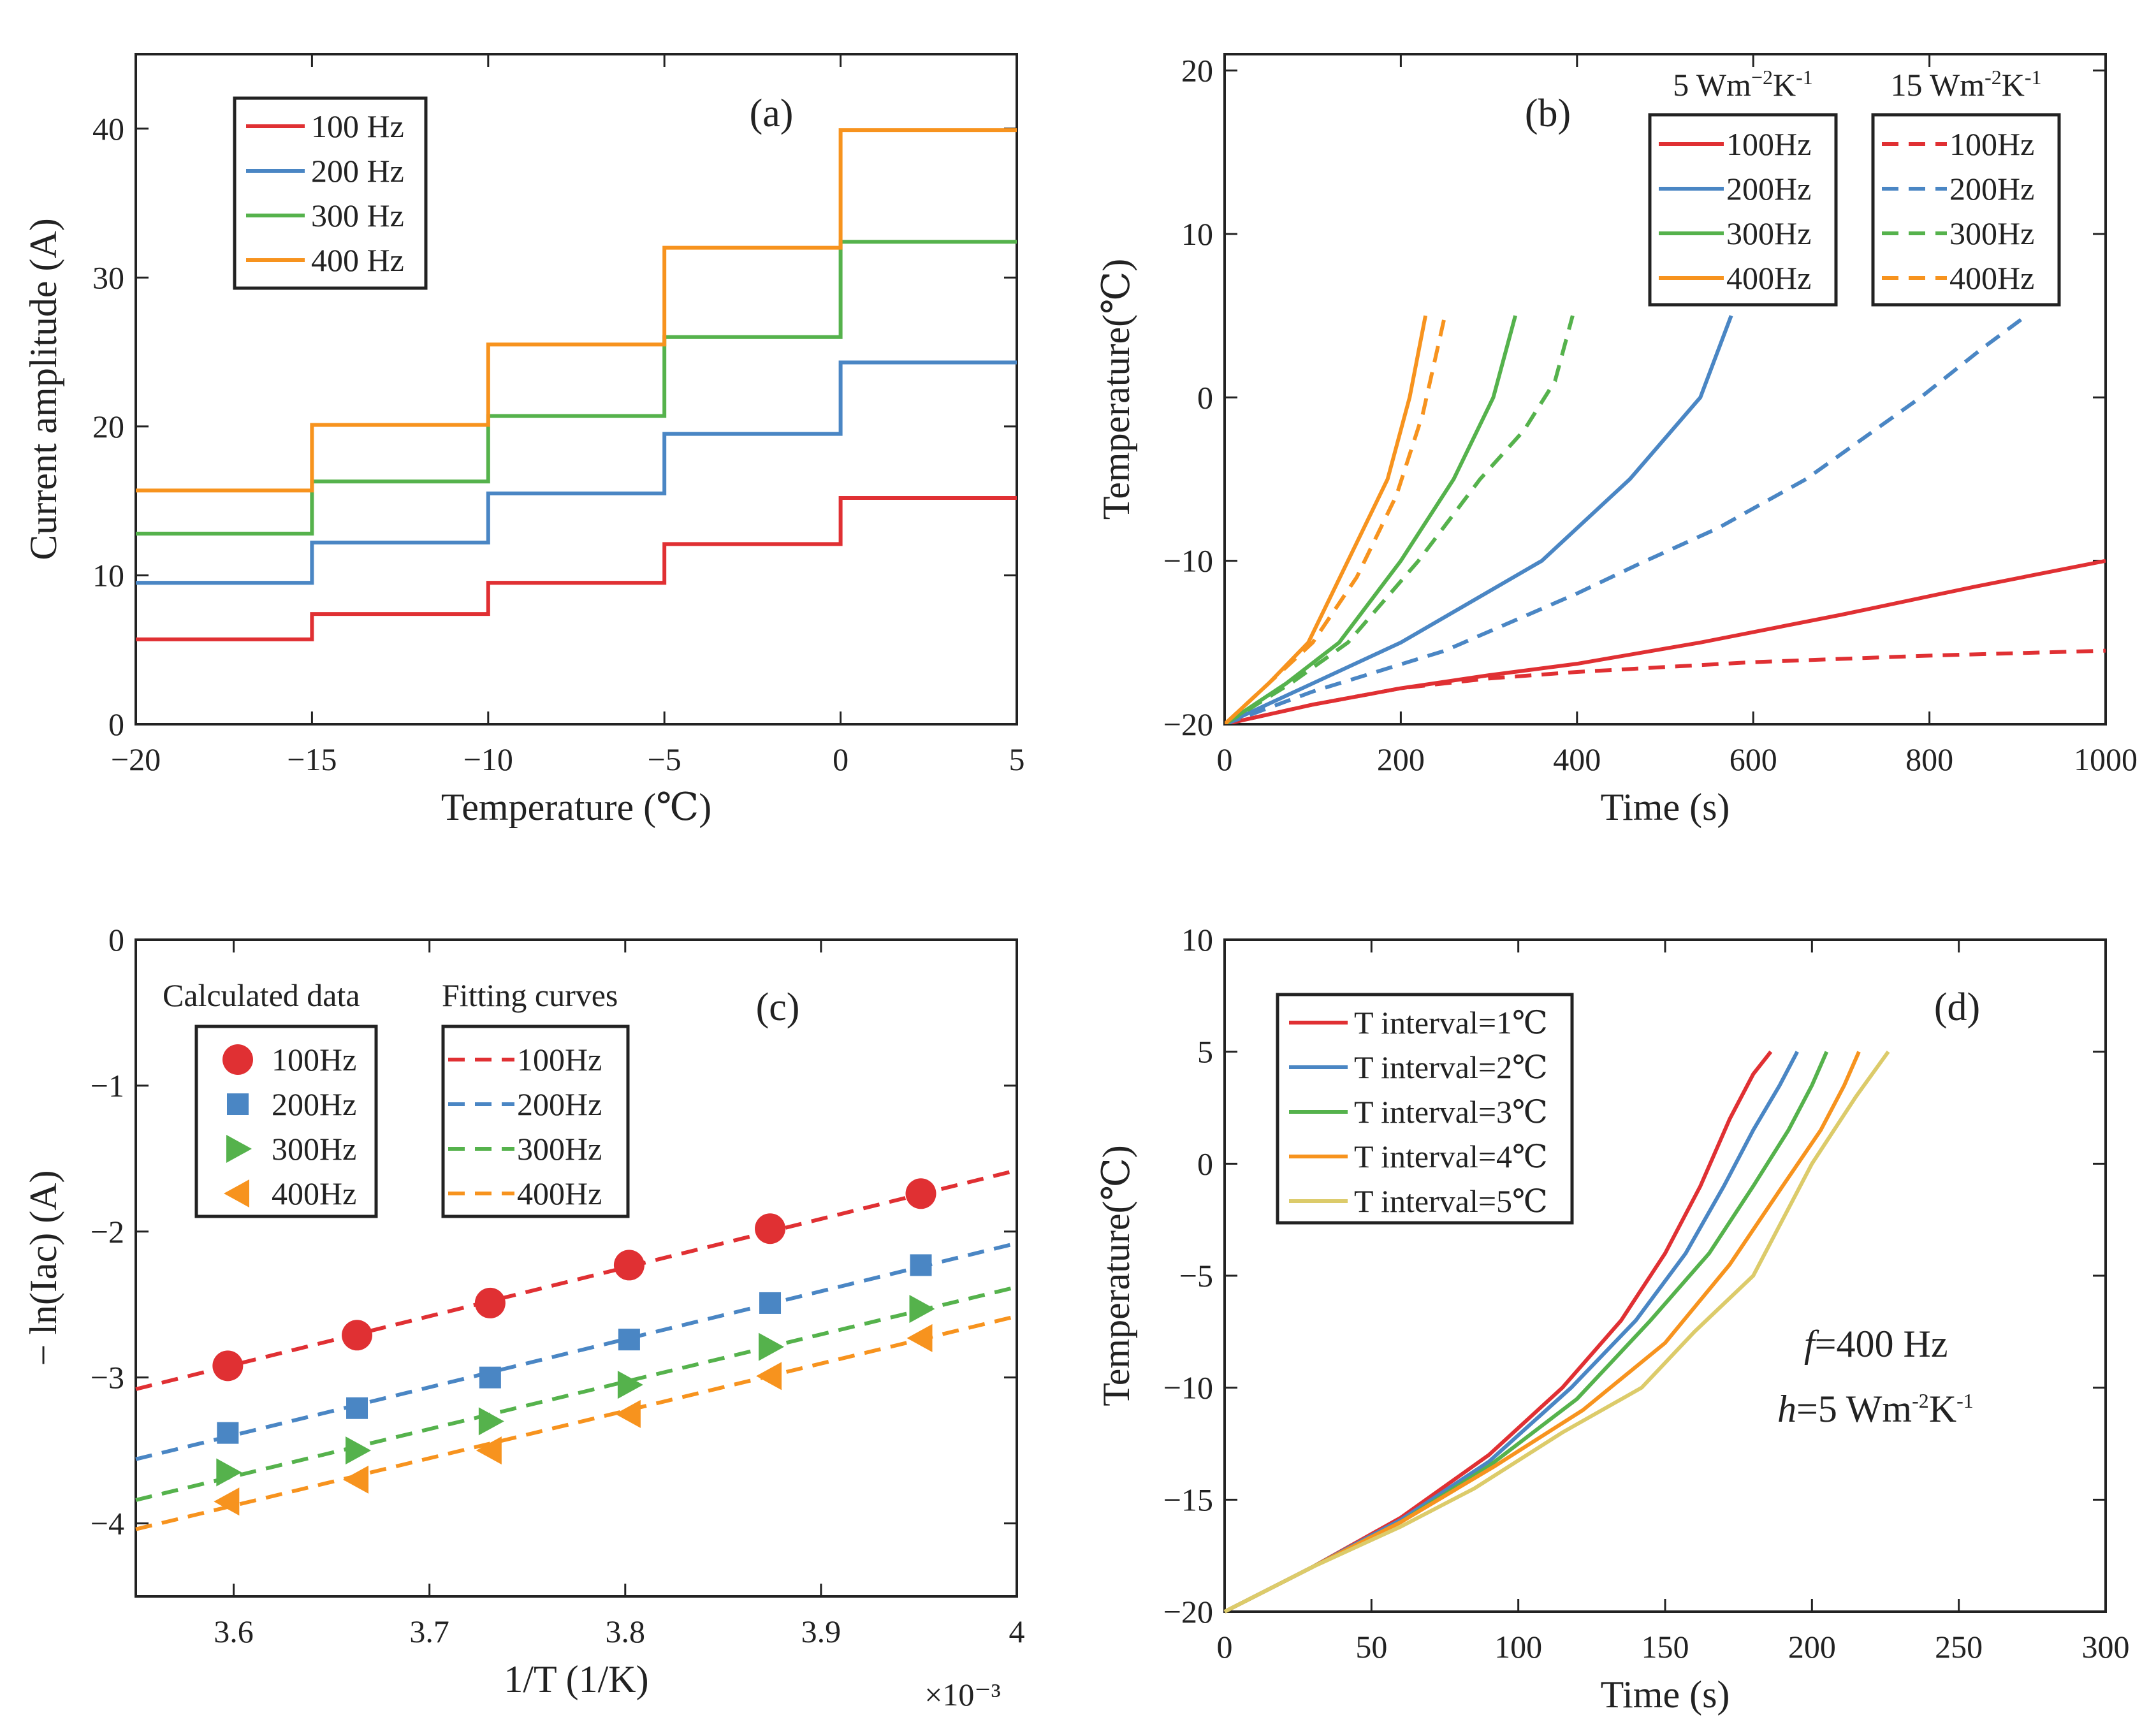 Image resolution: width=2156 pixels, height=1736 pixels. I want to click on x-tick-label: 250, so click(1959, 1647).